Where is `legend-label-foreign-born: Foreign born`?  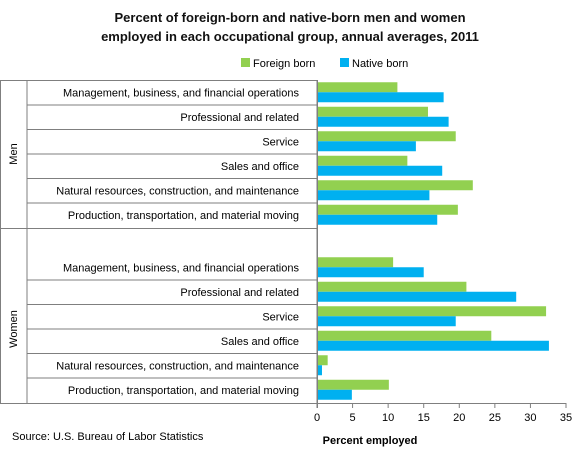
legend-label-foreign-born: Foreign born is located at coordinates (284, 64).